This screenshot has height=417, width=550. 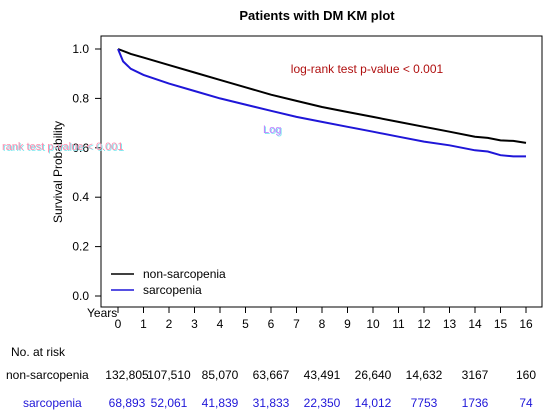 What do you see at coordinates (169, 403) in the screenshot?
I see `risk-value: 52,061` at bounding box center [169, 403].